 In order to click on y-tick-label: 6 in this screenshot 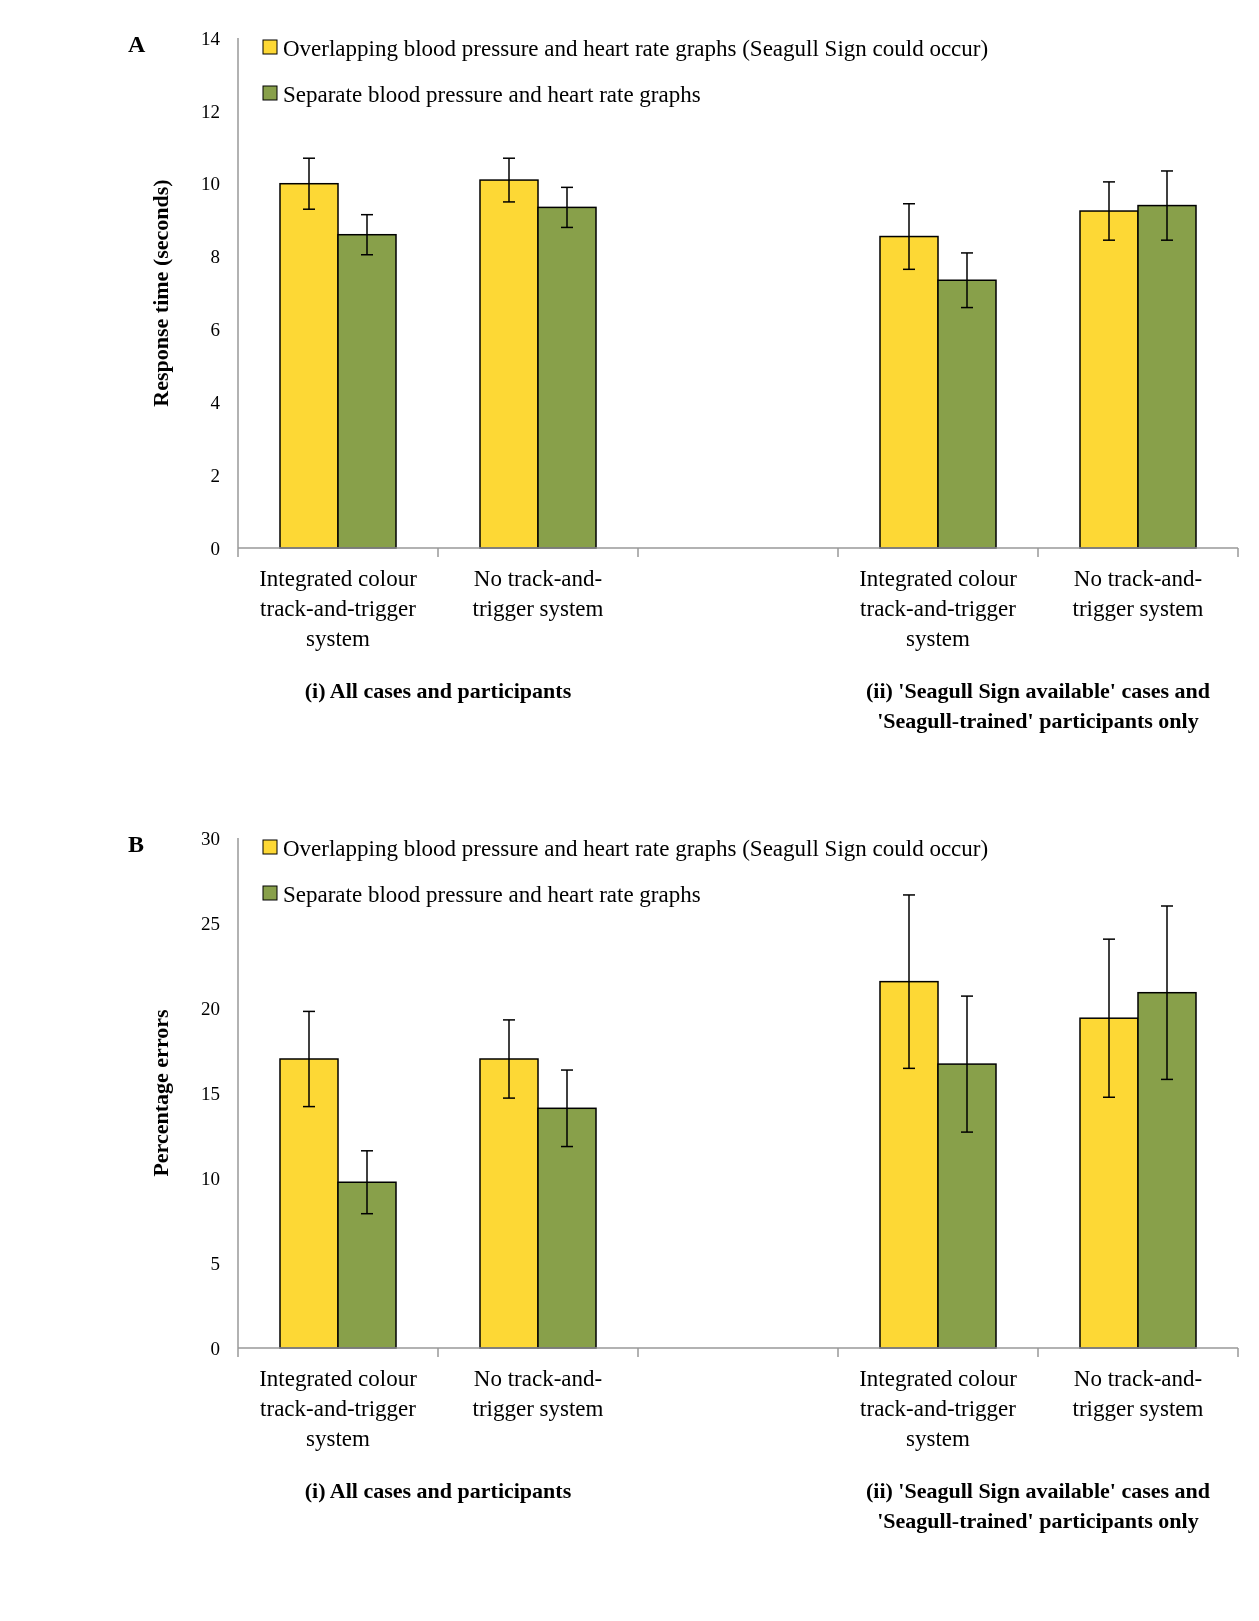, I will do `click(215, 330)`.